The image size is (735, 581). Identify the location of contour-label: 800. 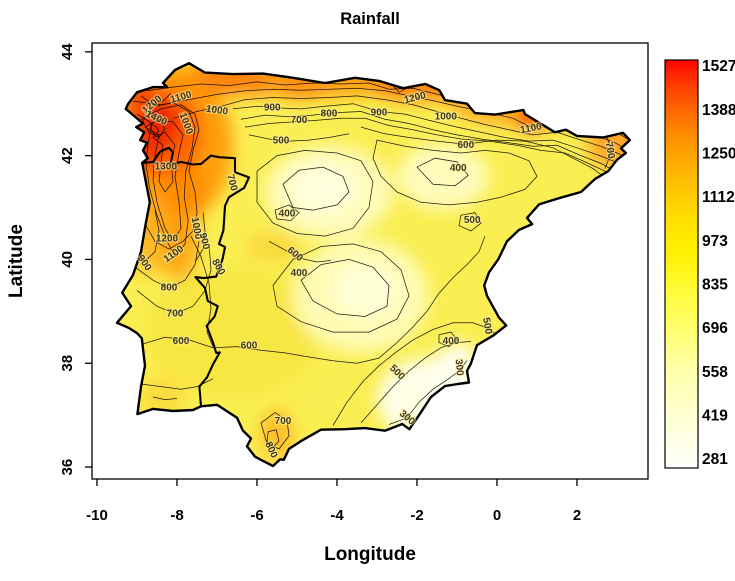
(169, 288).